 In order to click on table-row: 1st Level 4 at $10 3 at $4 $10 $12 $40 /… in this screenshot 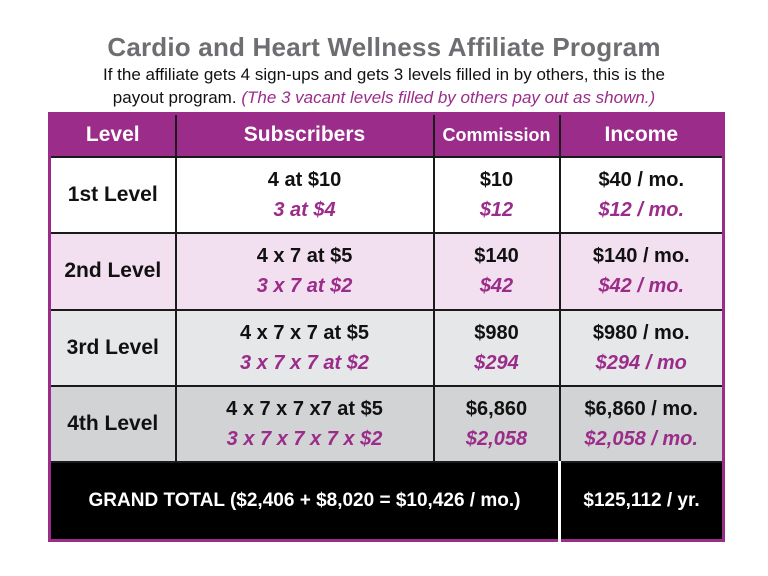, I will do `click(386, 195)`.